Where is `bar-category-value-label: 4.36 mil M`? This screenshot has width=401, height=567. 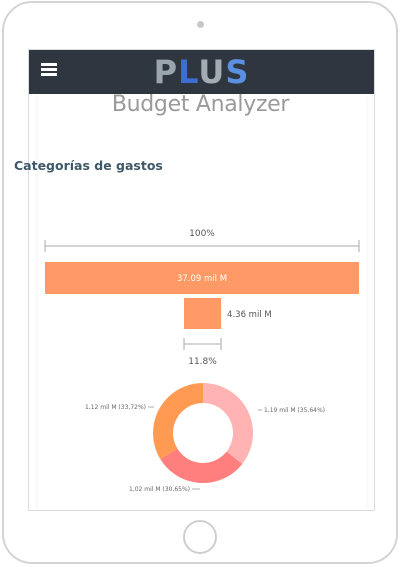 bar-category-value-label: 4.36 mil M is located at coordinates (249, 315).